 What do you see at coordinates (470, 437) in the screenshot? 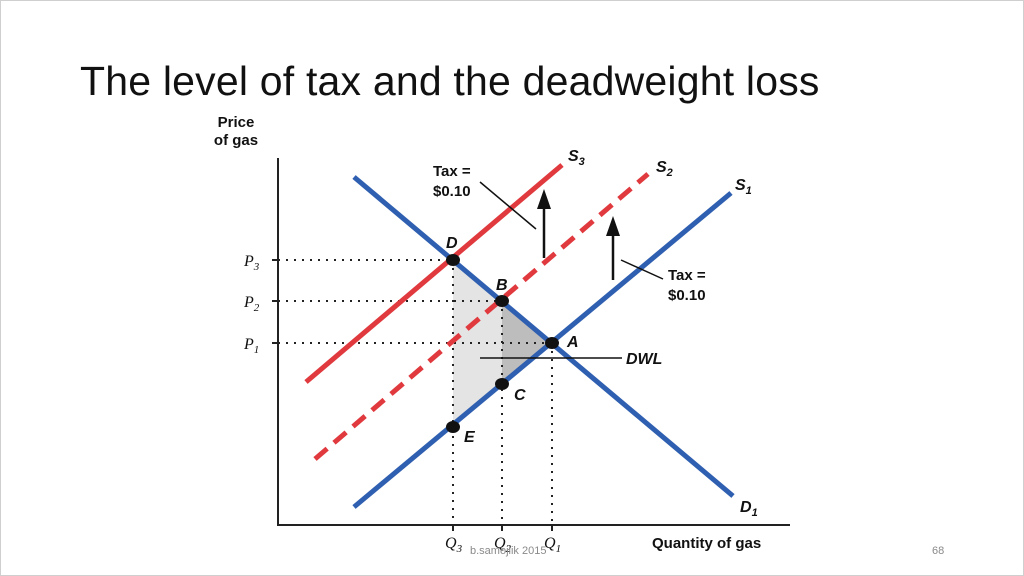
I see `point-e-label: E` at bounding box center [470, 437].